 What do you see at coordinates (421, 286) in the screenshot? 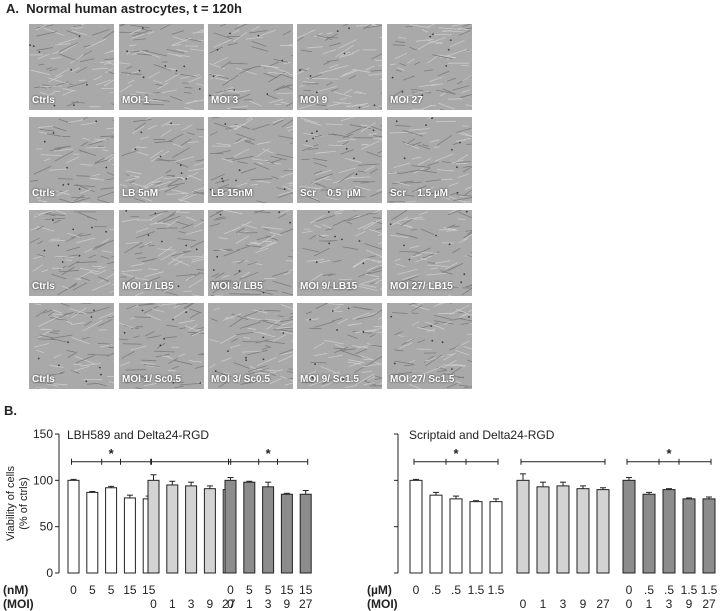
I see `micrograph-label: MOI 27/ LB15` at bounding box center [421, 286].